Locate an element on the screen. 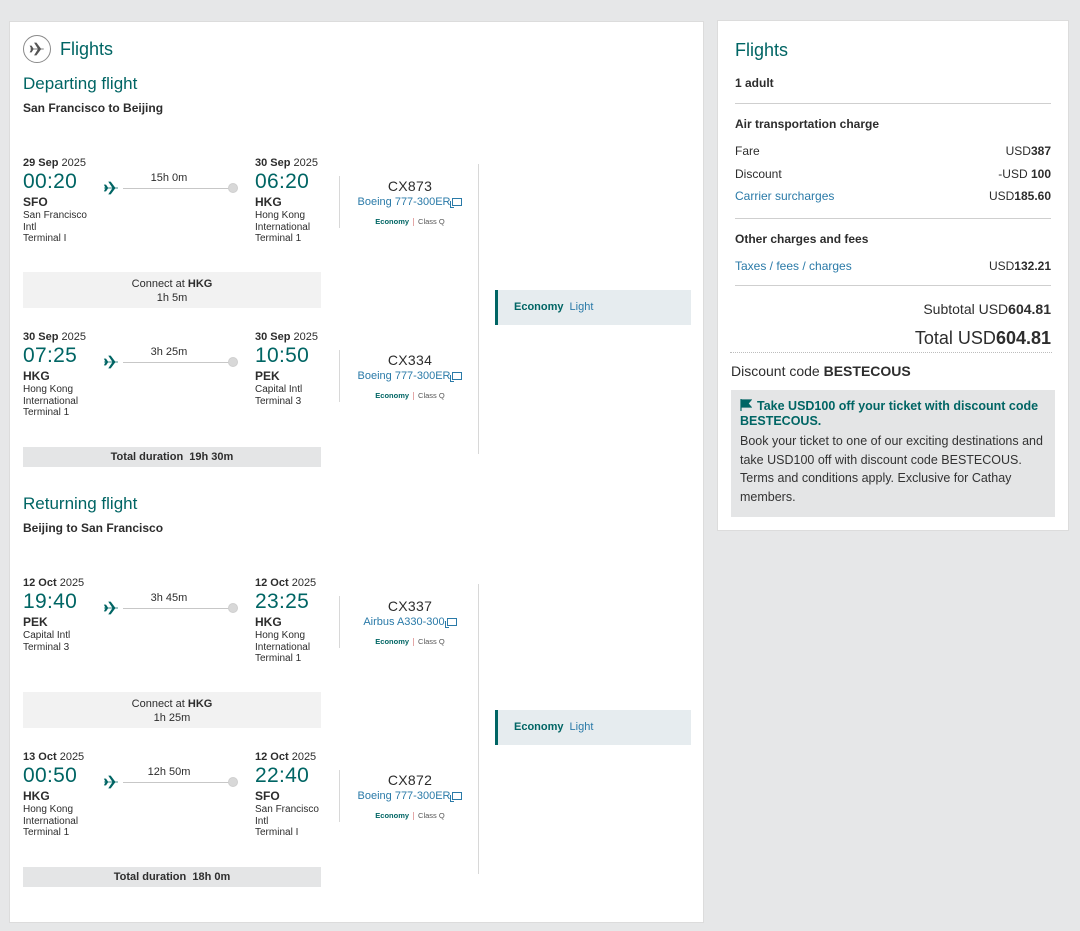 This screenshot has height=931, width=1080. taxes-row: Taxes / fees / charges USD132.21 is located at coordinates (893, 266).